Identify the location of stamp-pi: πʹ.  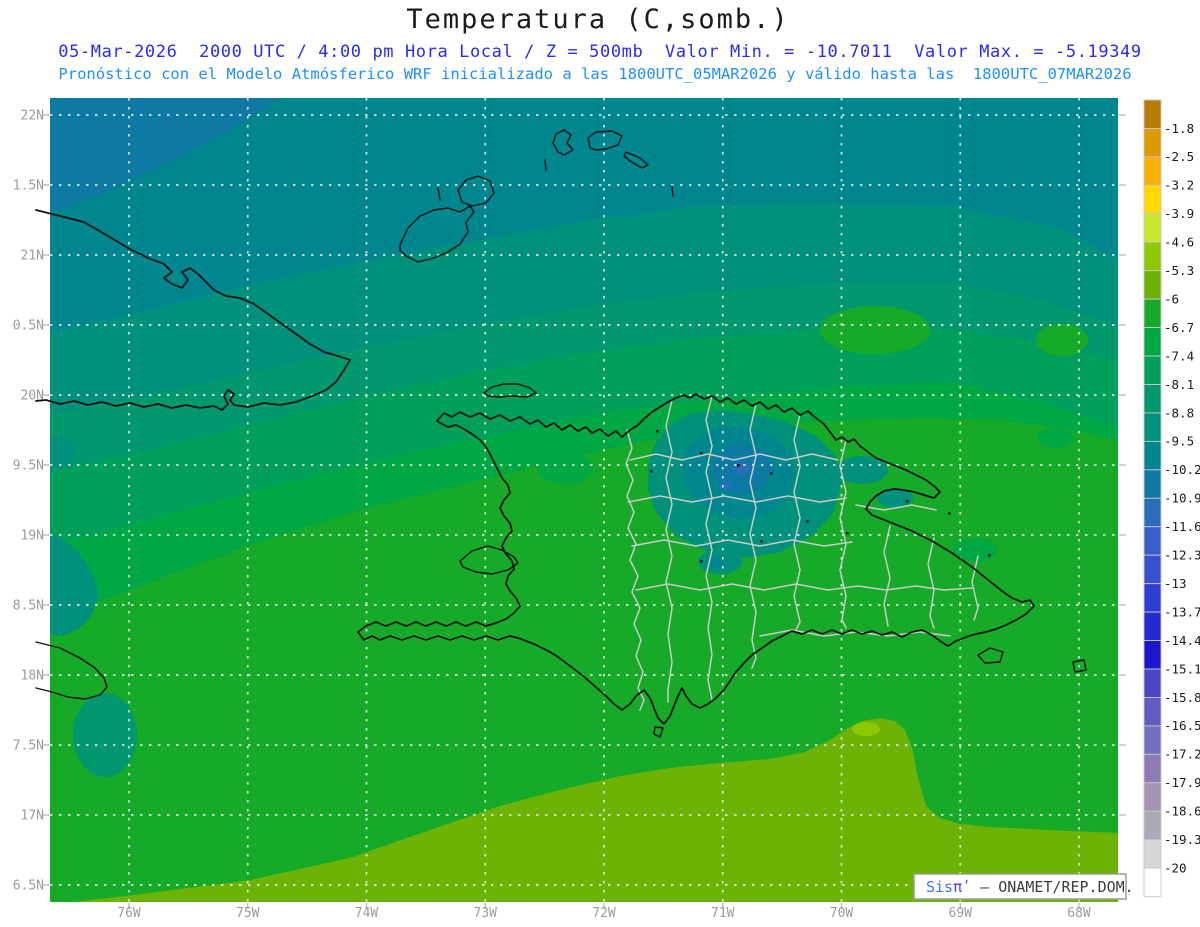
(962, 887).